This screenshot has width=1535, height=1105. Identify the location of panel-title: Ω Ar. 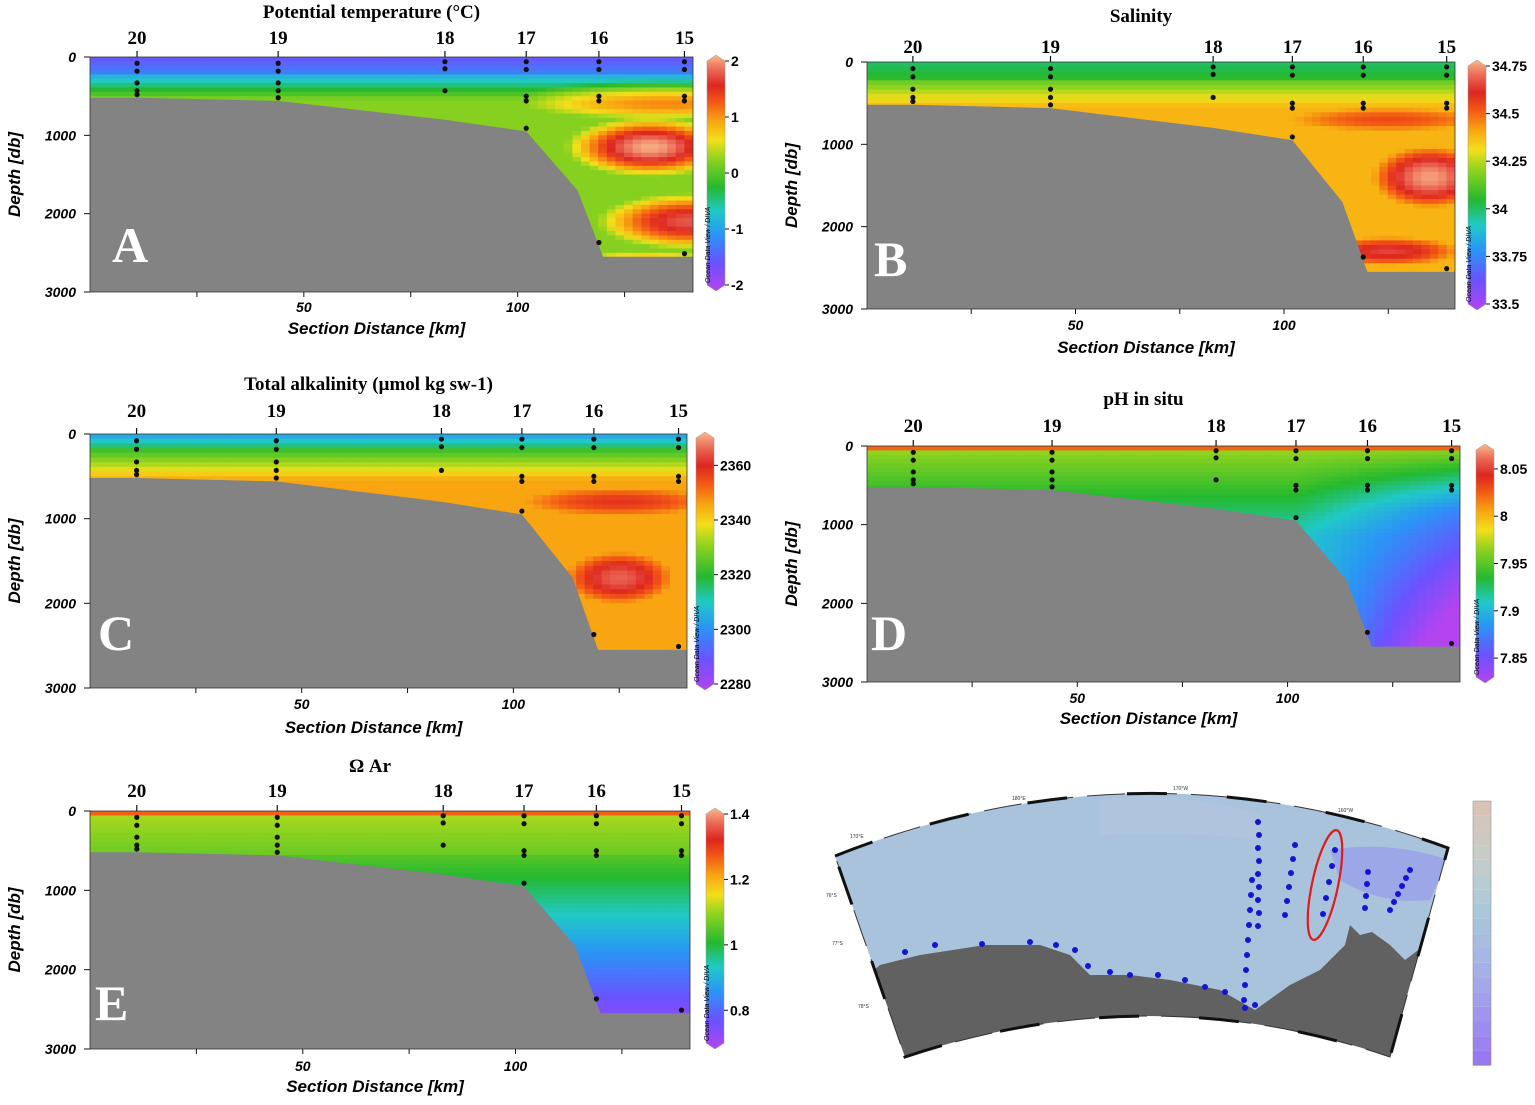
(370, 766).